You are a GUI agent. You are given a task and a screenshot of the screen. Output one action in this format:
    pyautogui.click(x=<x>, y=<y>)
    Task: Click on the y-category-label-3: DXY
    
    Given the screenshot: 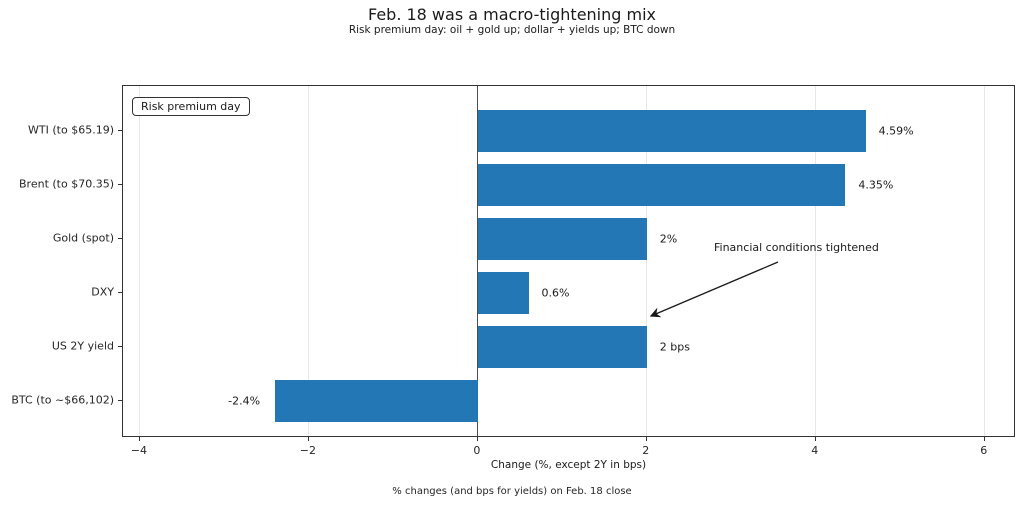 What is the action you would take?
    pyautogui.click(x=102, y=292)
    